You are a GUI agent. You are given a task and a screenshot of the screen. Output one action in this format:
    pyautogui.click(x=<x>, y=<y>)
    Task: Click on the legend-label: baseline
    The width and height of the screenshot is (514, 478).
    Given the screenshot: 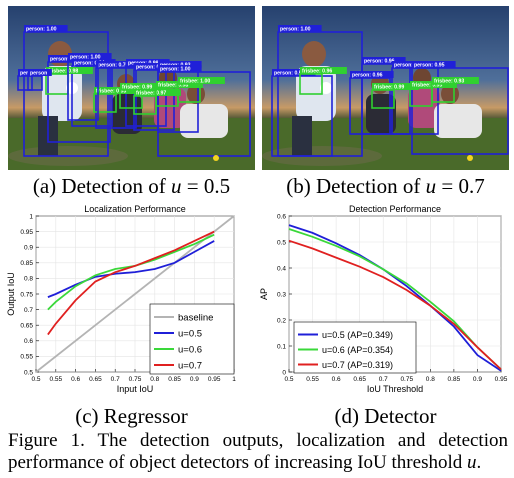 What is the action you would take?
    pyautogui.click(x=195, y=318)
    